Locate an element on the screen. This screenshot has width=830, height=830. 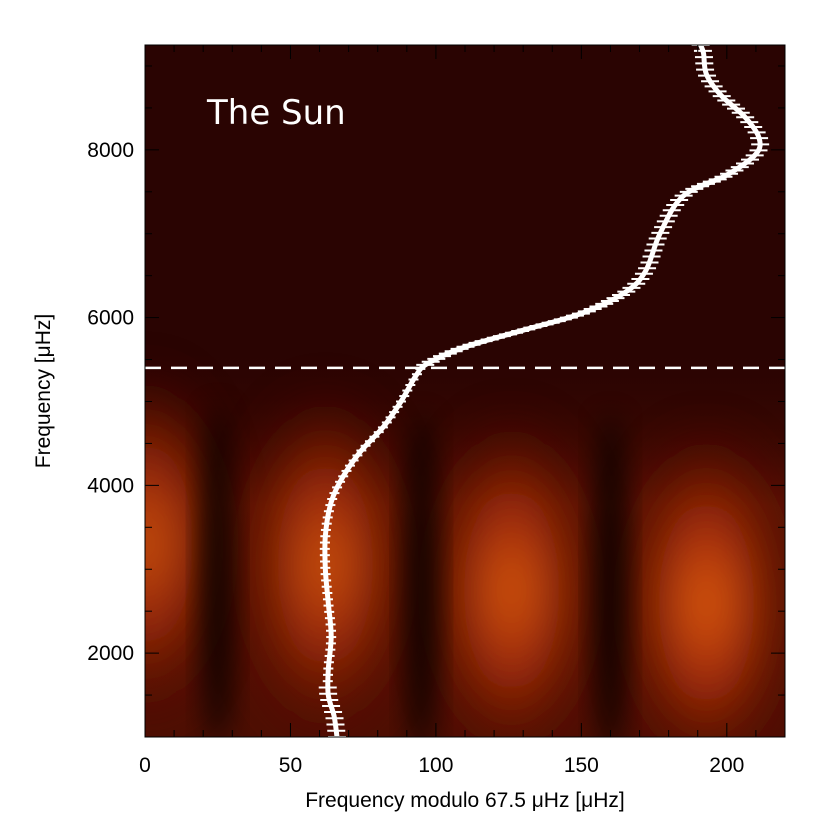
x-tick-label: 200 is located at coordinates (726, 765).